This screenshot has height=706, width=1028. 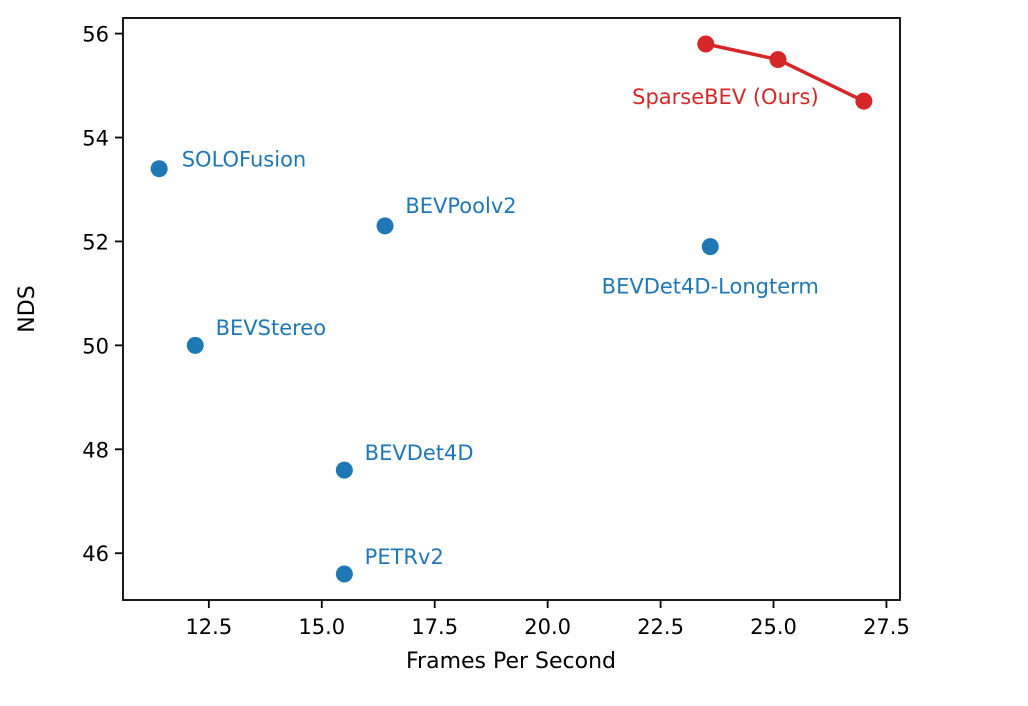 What do you see at coordinates (460, 206) in the screenshot?
I see `series-label-bevpoolv2: BEVPoolv2` at bounding box center [460, 206].